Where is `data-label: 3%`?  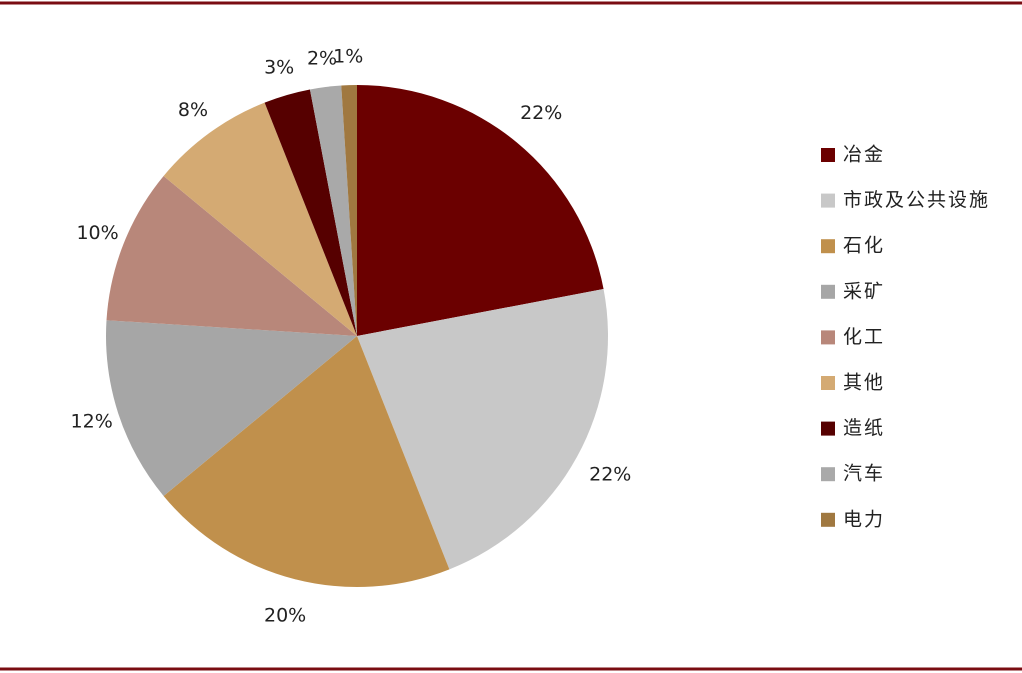
data-label: 3% is located at coordinates (279, 68).